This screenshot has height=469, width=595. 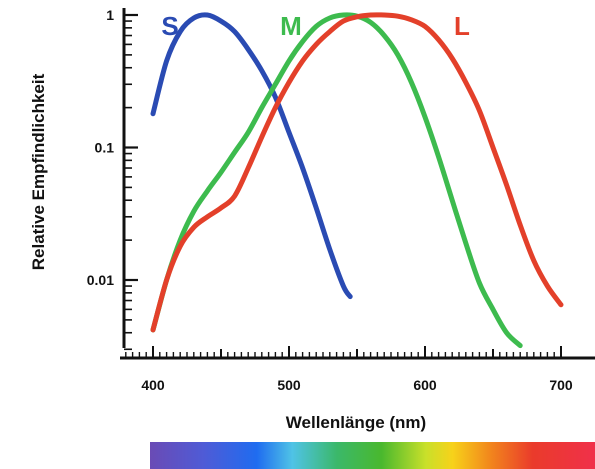 What do you see at coordinates (38, 171) in the screenshot?
I see `y-axis-title: Relative Empfindlichkeit` at bounding box center [38, 171].